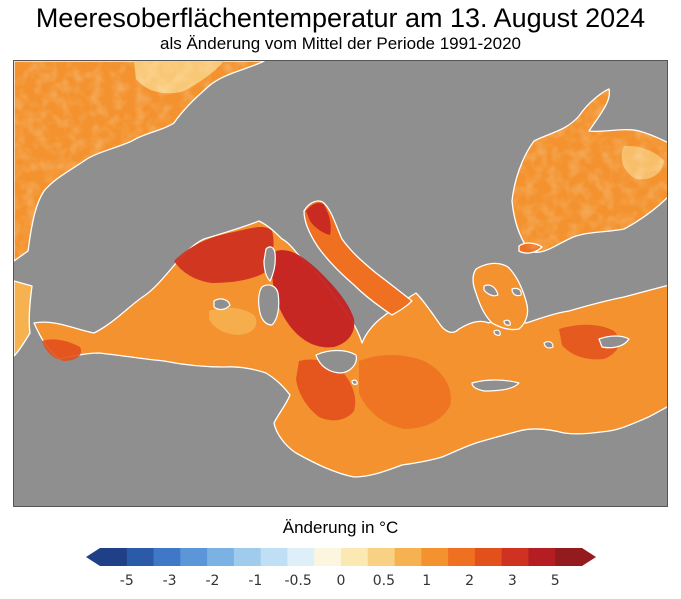  I want to click on island-sardinia, so click(269, 305).